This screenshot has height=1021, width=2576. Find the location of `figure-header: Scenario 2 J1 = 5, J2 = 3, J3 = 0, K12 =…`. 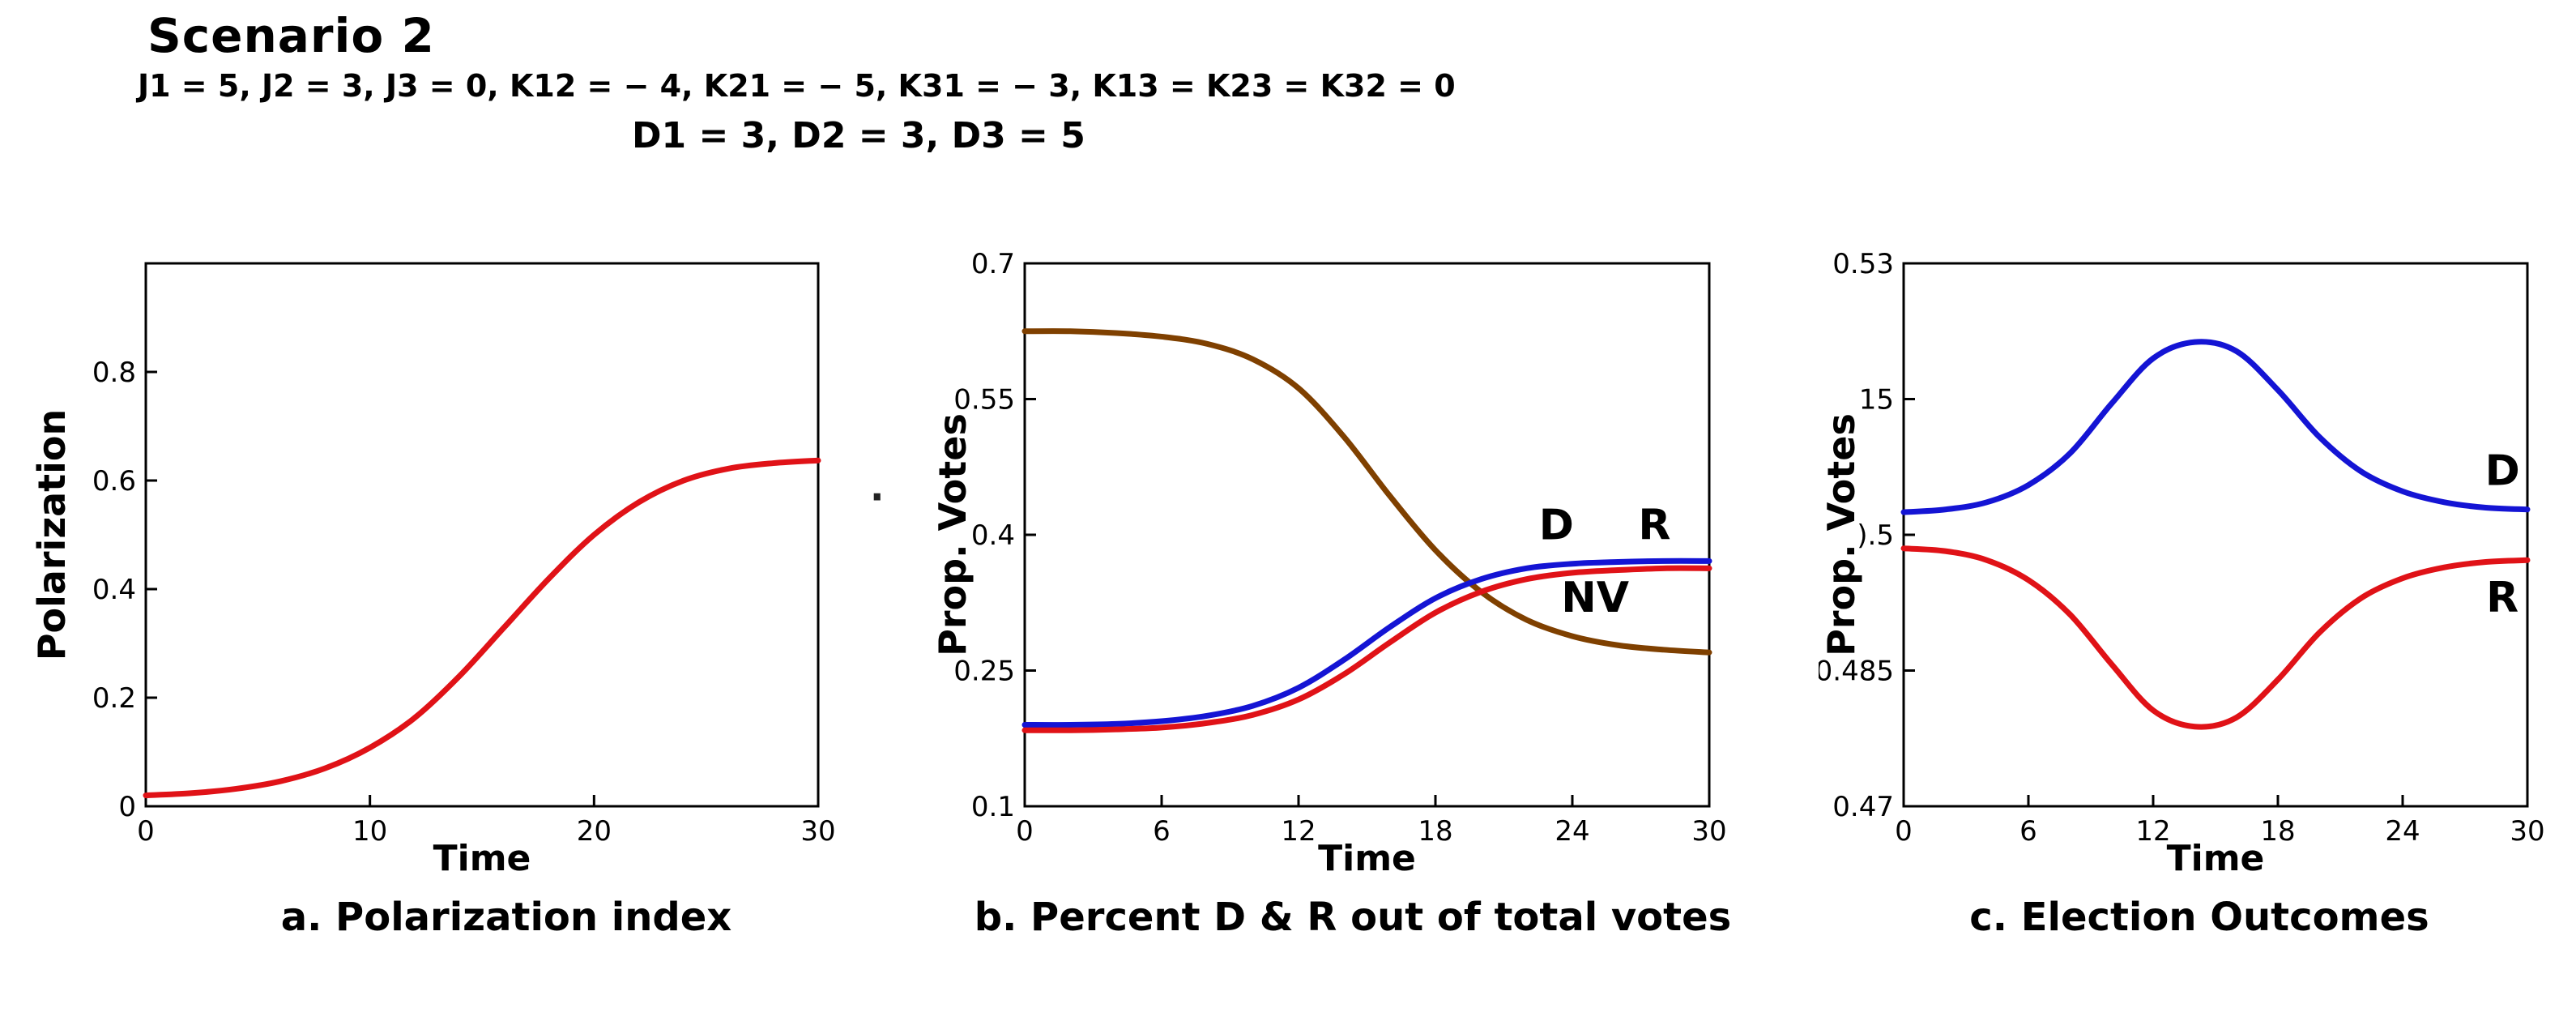

figure-header: Scenario 2 J1 = 5, J2 = 3, J3 = 0, K12 =… is located at coordinates (797, 82).